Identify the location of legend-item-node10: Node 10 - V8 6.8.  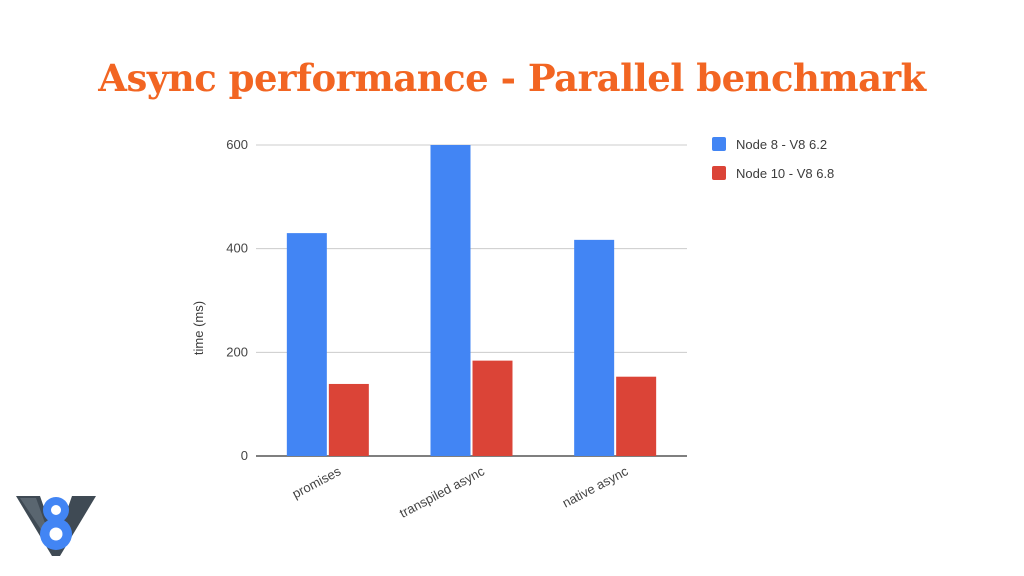
(773, 173).